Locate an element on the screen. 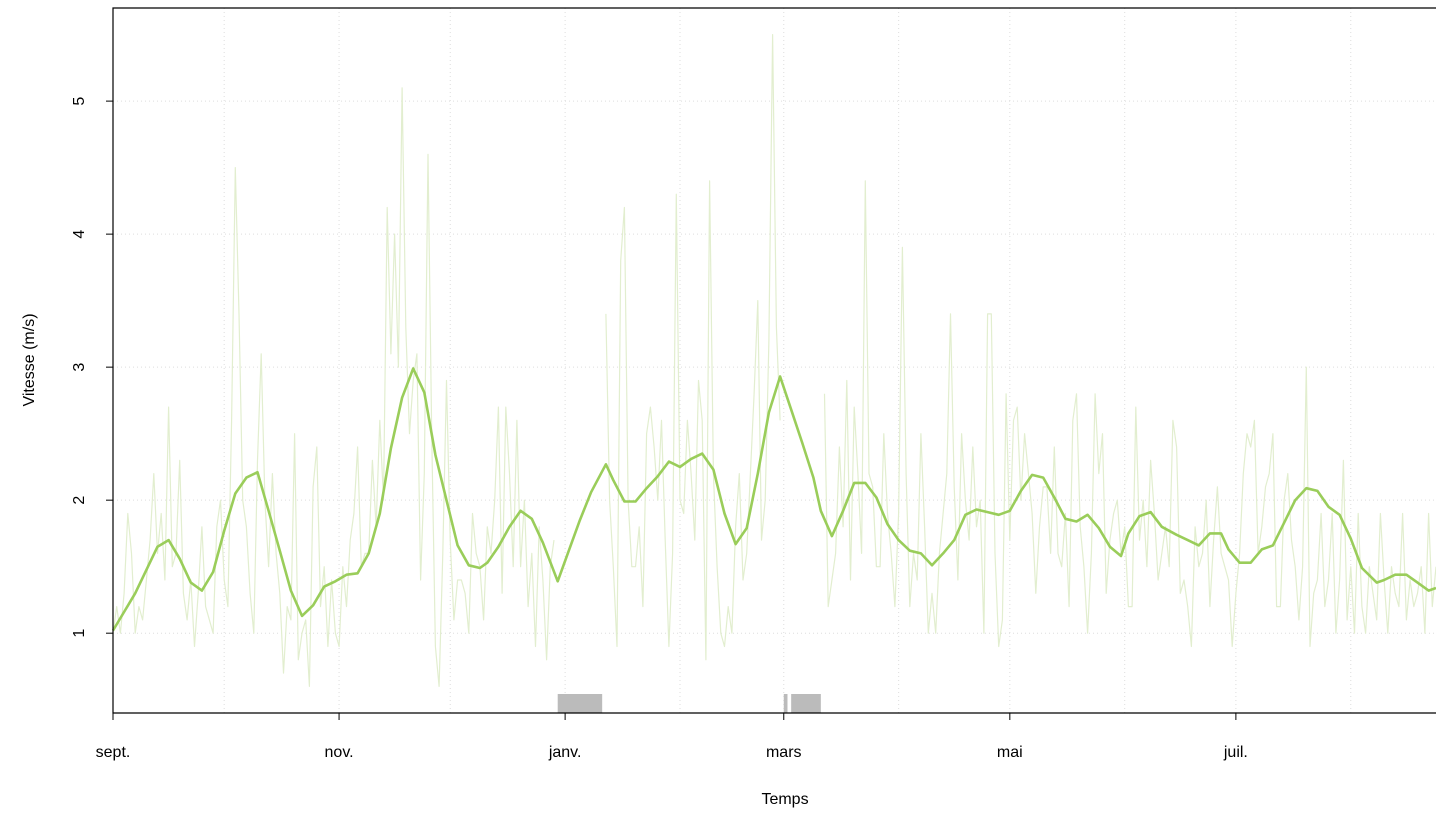 The height and width of the screenshot is (815, 1436). x-tick-label: juil. is located at coordinates (1235, 752).